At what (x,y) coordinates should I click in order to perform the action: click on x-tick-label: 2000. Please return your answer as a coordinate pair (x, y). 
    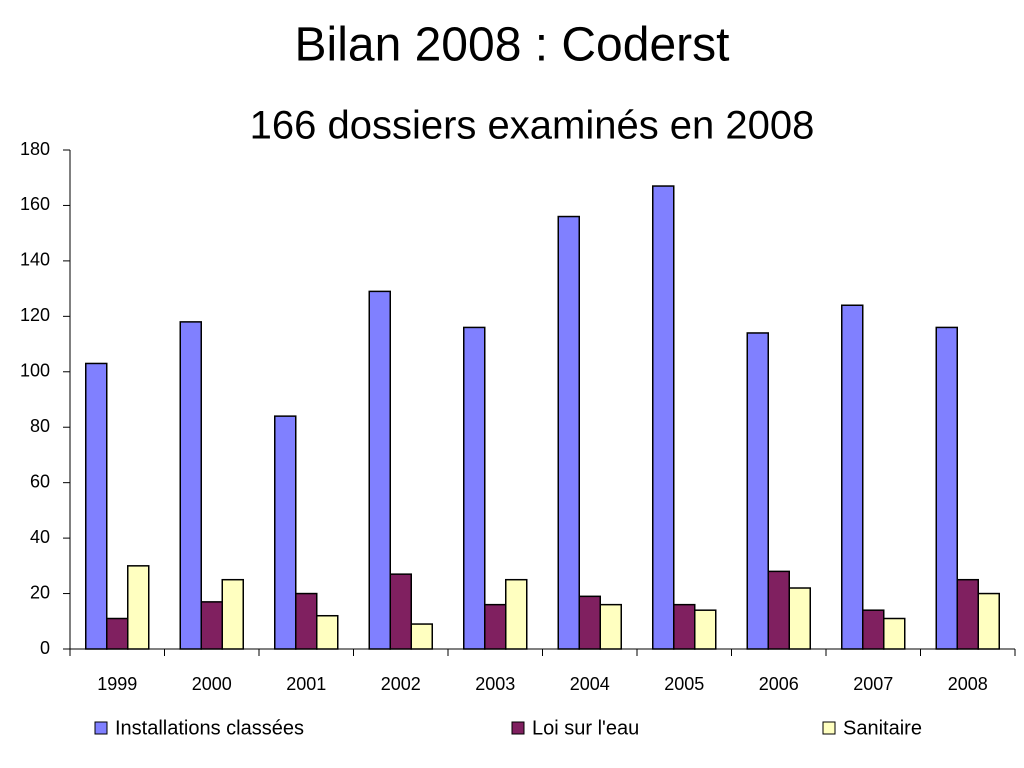
    Looking at the image, I should click on (212, 684).